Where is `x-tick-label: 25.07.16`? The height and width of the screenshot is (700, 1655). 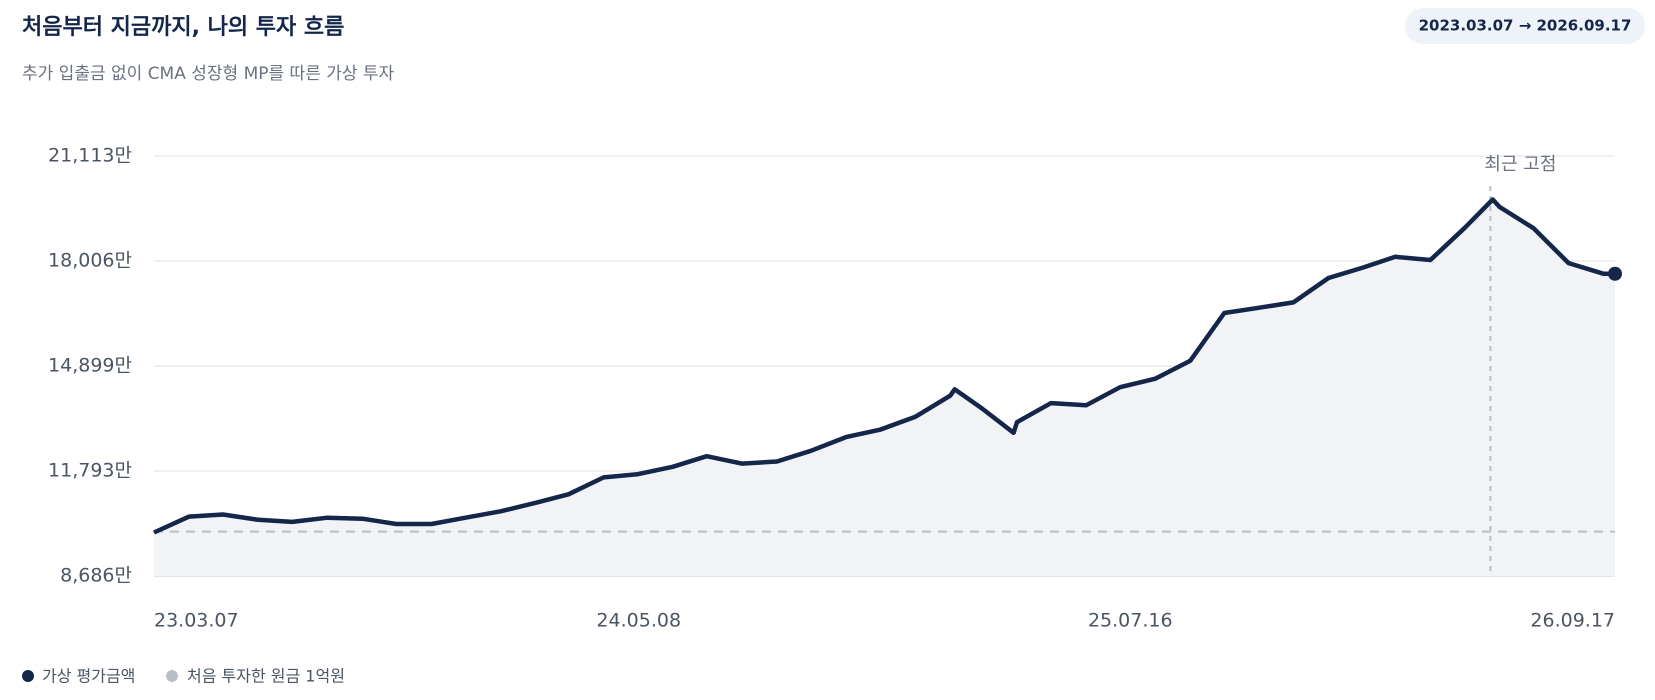 x-tick-label: 25.07.16 is located at coordinates (1130, 621).